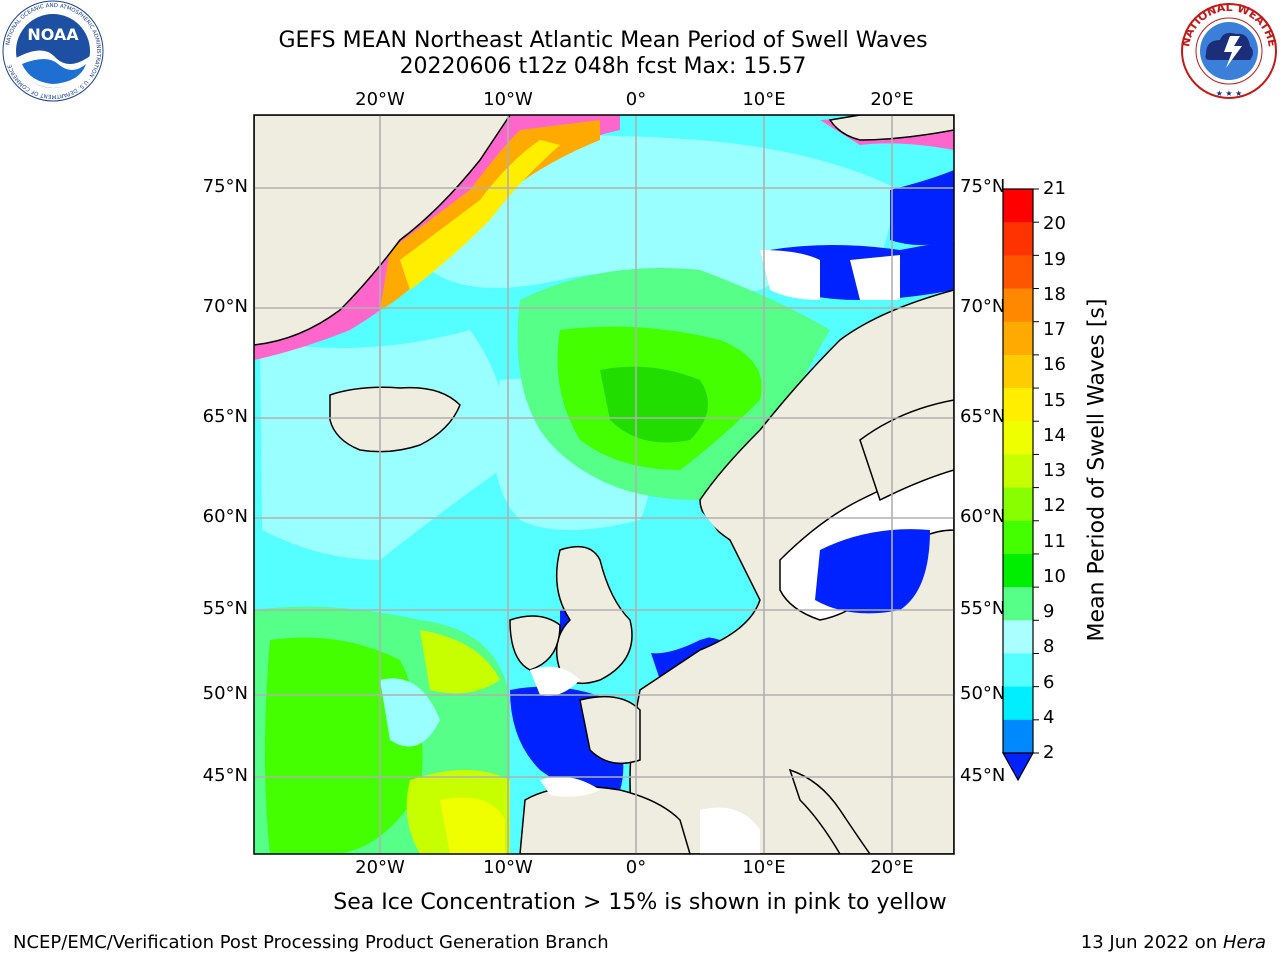 Image resolution: width=1280 pixels, height=960 pixels. What do you see at coordinates (1097, 470) in the screenshot?
I see `colorbar-title: Mean Period of Swell Waves [s]` at bounding box center [1097, 470].